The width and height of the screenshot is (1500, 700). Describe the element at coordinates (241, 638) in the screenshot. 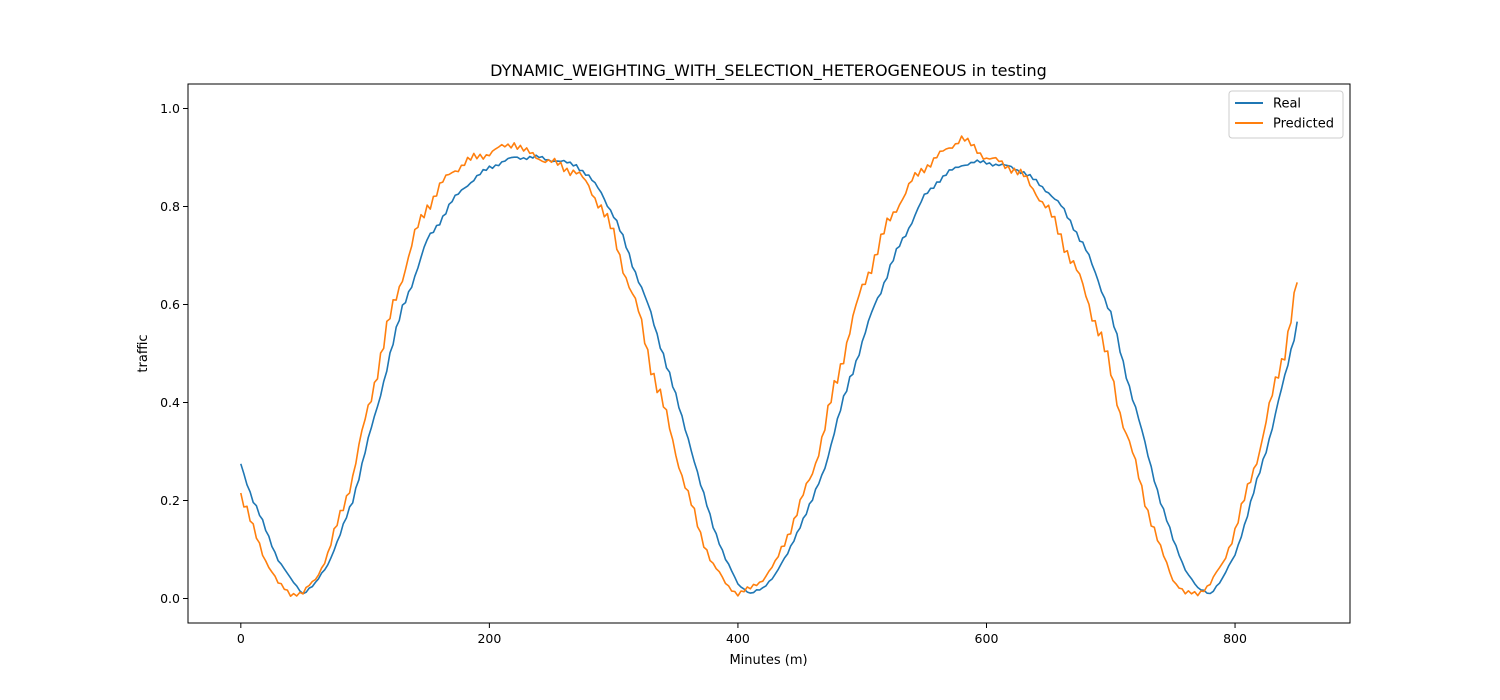

I see `x-tick-label: 0` at that location.